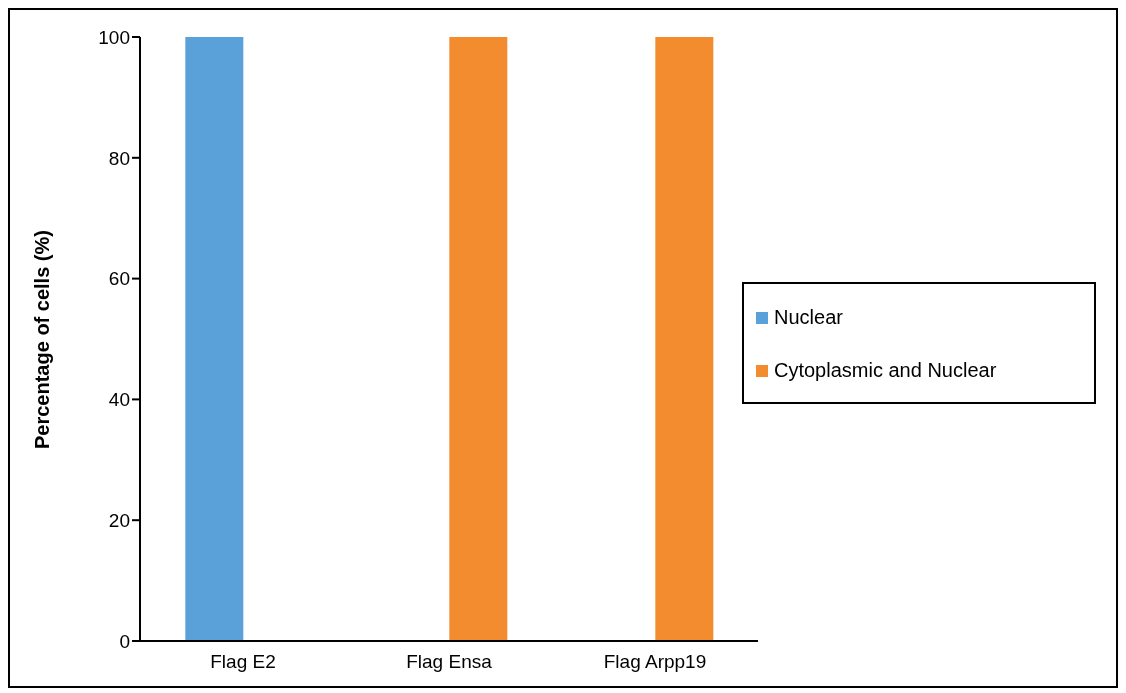  What do you see at coordinates (114, 37) in the screenshot?
I see `y-tick-label: 100` at bounding box center [114, 37].